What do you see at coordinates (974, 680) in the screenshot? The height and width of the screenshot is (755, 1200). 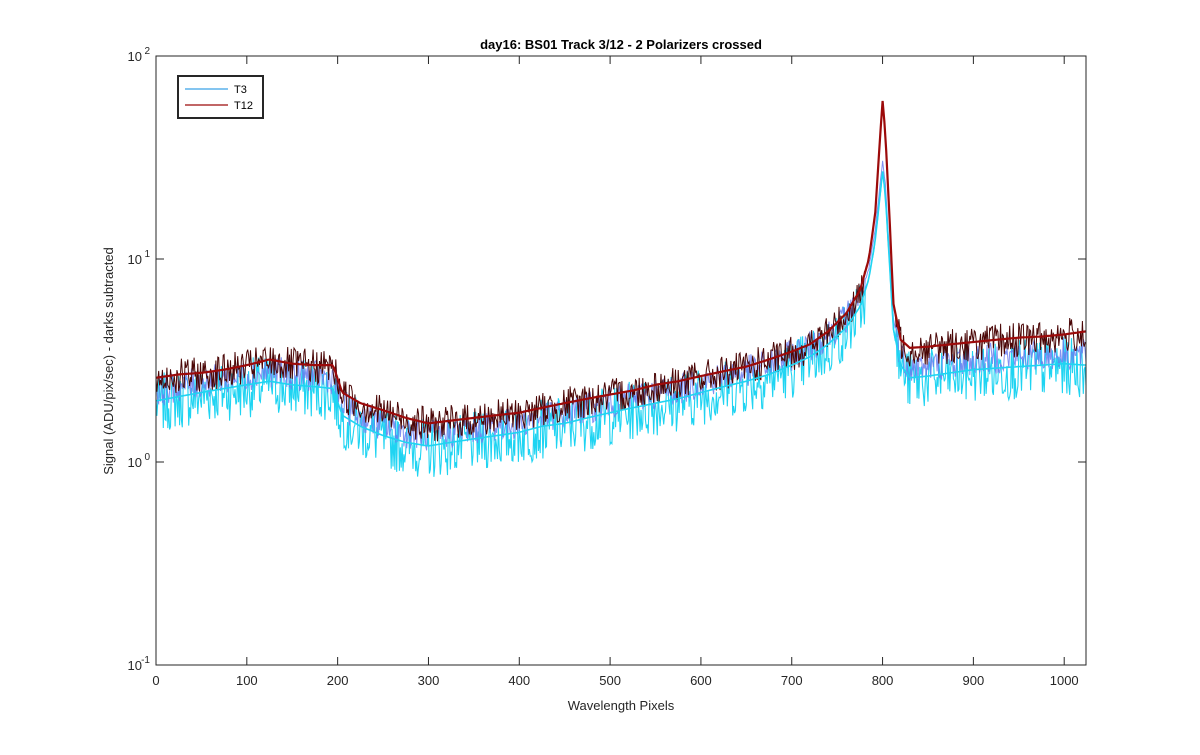 I see `x-tick-label: 900` at bounding box center [974, 680].